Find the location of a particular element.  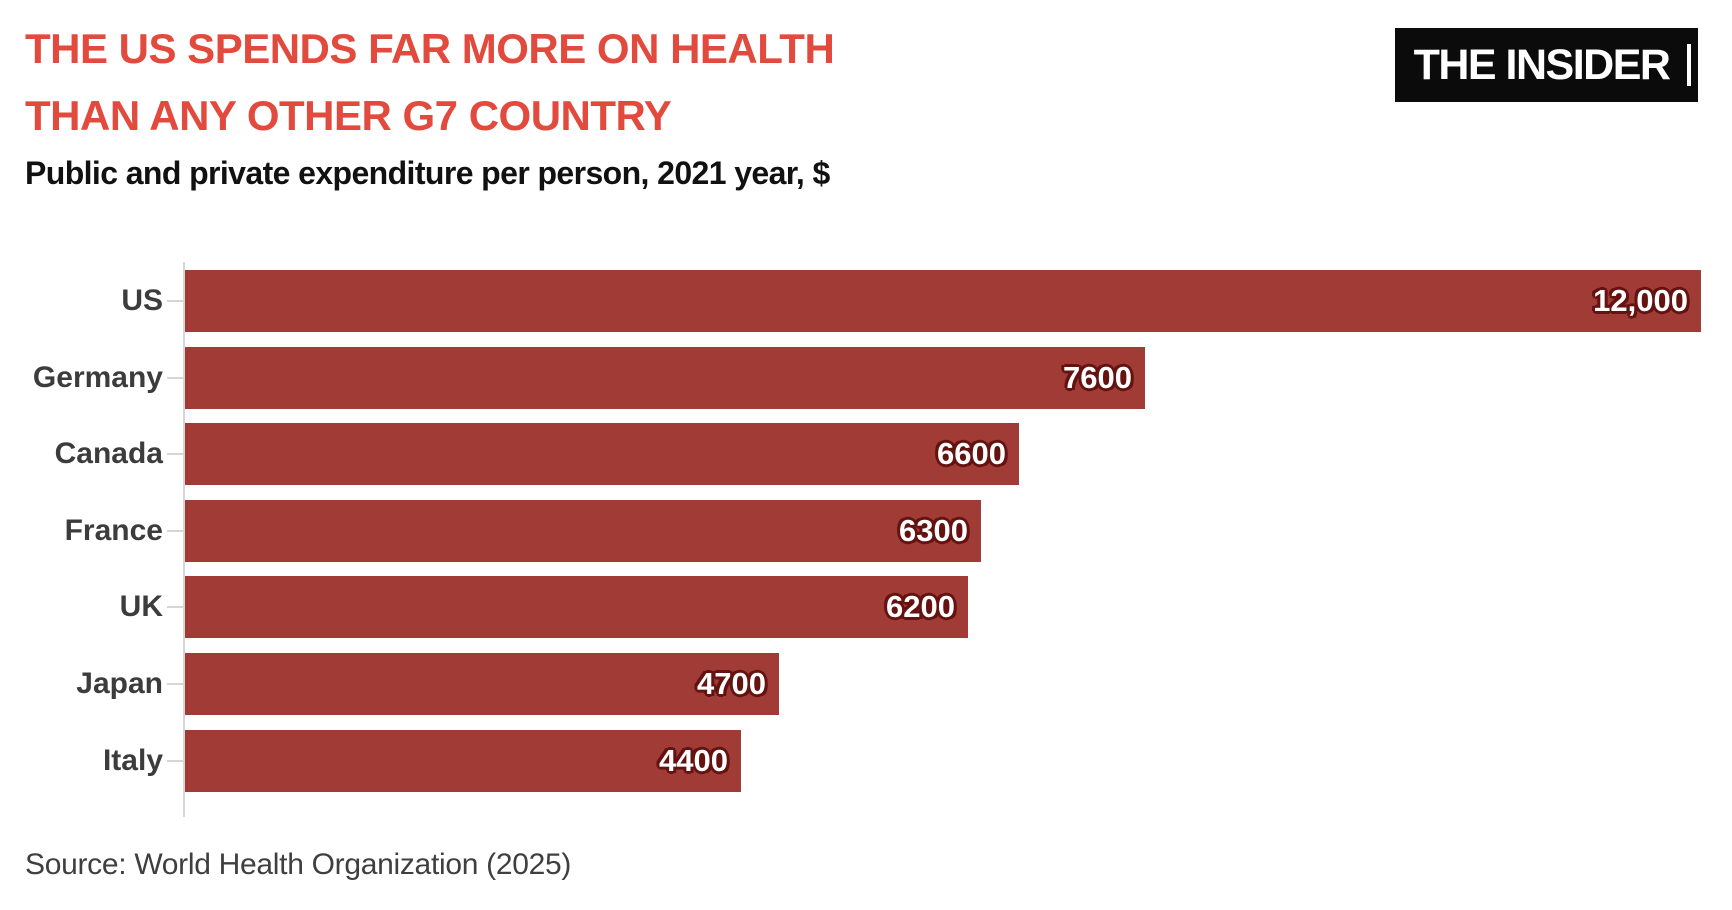

category-label-us: US is located at coordinates (142, 300).